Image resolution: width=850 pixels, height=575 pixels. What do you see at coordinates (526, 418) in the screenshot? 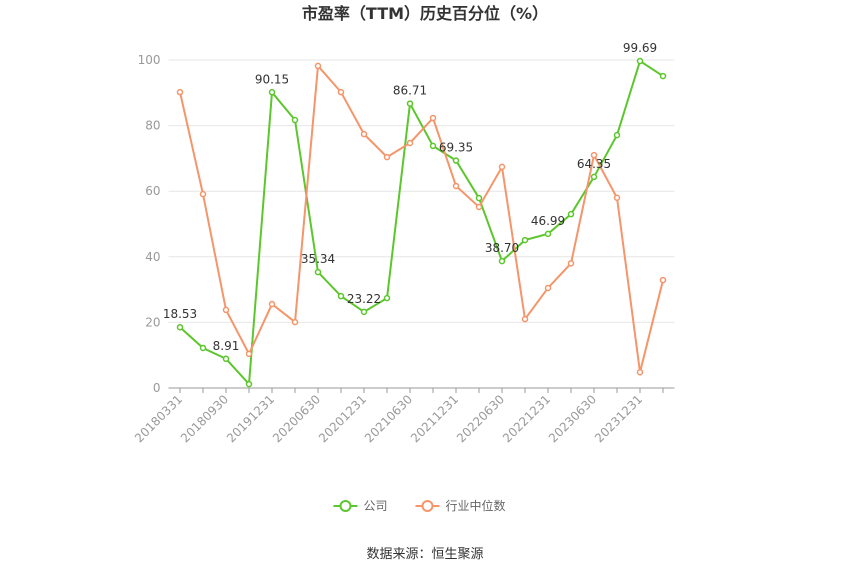
I see `x-tick-label: 20221231` at bounding box center [526, 418].